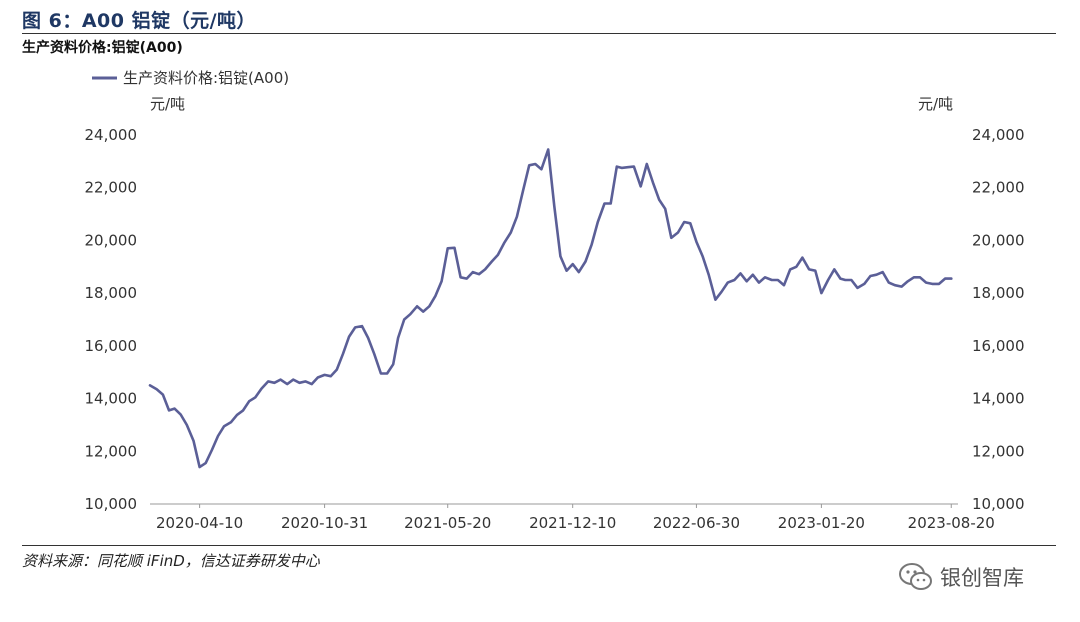  I want to click on left-axis-unit: 元/吨, so click(167, 104).